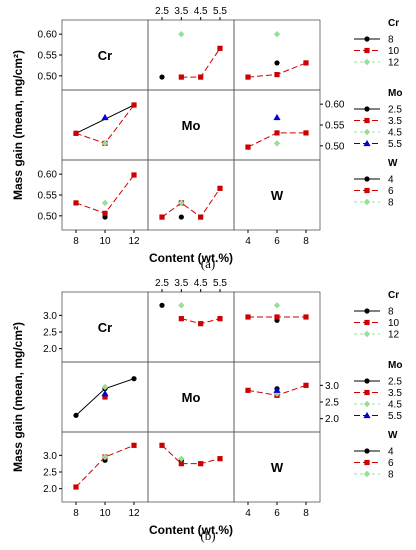 The image size is (416, 550). Describe the element at coordinates (76, 133) in the screenshot. I see `point-Mo_Cr-3.5` at that location.